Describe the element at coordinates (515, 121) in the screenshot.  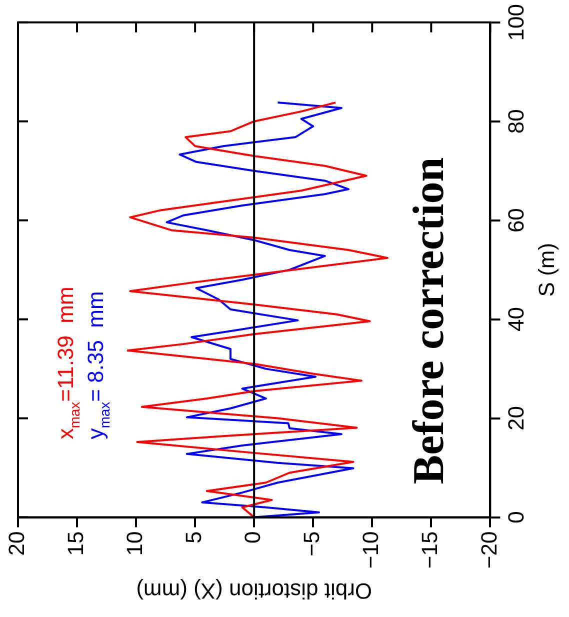
I see `y-tick-label: 80` at that location.